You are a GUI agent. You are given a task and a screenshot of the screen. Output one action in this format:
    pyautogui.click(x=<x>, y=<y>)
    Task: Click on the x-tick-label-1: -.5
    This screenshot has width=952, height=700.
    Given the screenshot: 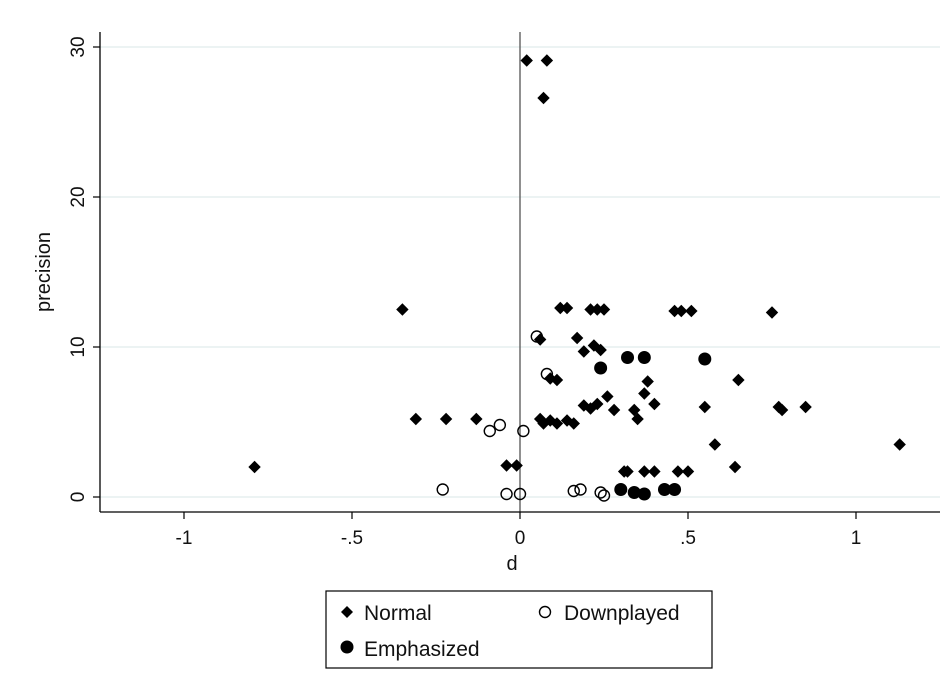 What is the action you would take?
    pyautogui.click(x=352, y=538)
    